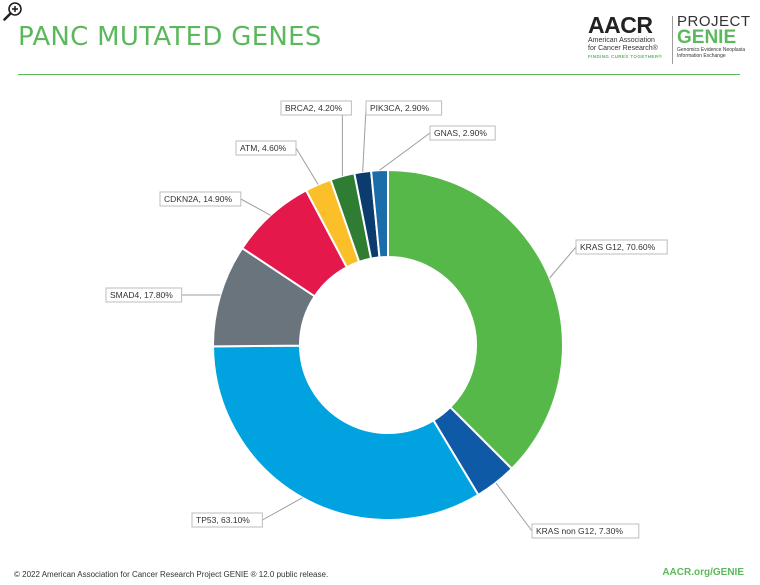 The height and width of the screenshot is (585, 760). I want to click on aacr-wordmark: AACR, so click(620, 25).